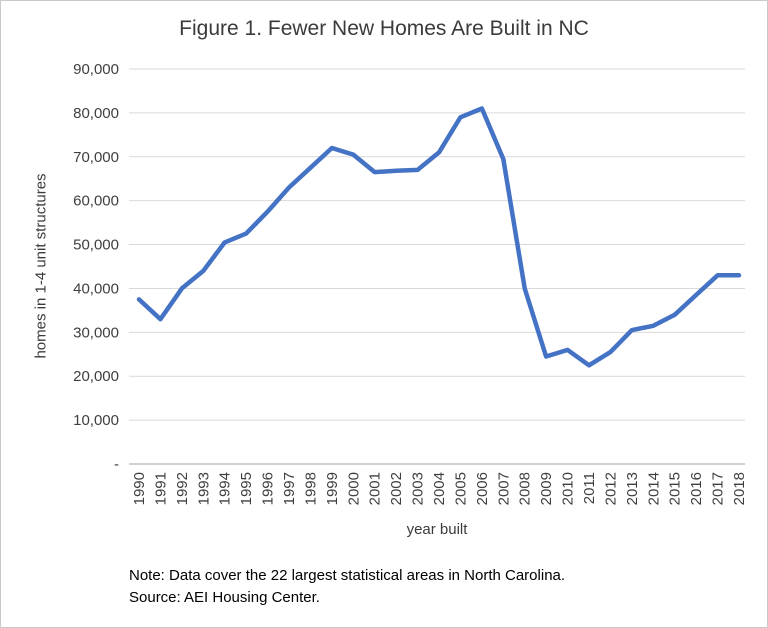 The height and width of the screenshot is (628, 768). Describe the element at coordinates (718, 488) in the screenshot. I see `x-tick-label: 2017` at that location.